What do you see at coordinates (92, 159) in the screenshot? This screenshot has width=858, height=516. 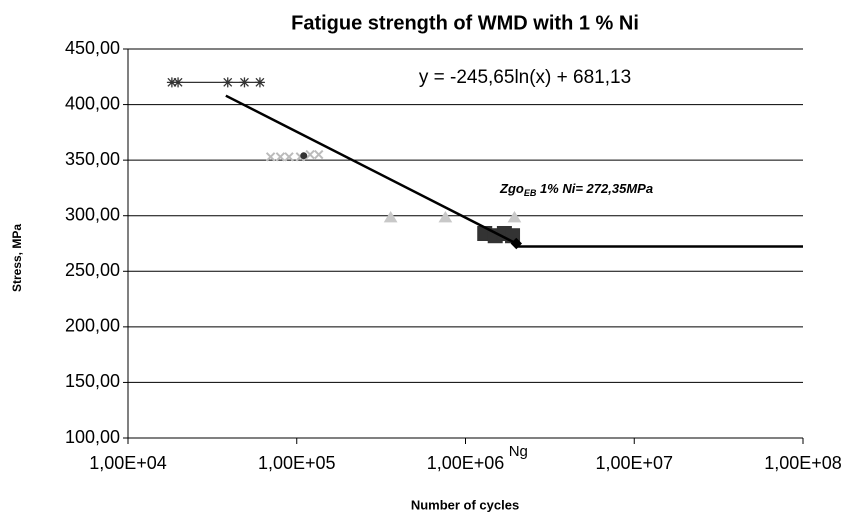 I see `y-tick-label: 350,00` at bounding box center [92, 159].